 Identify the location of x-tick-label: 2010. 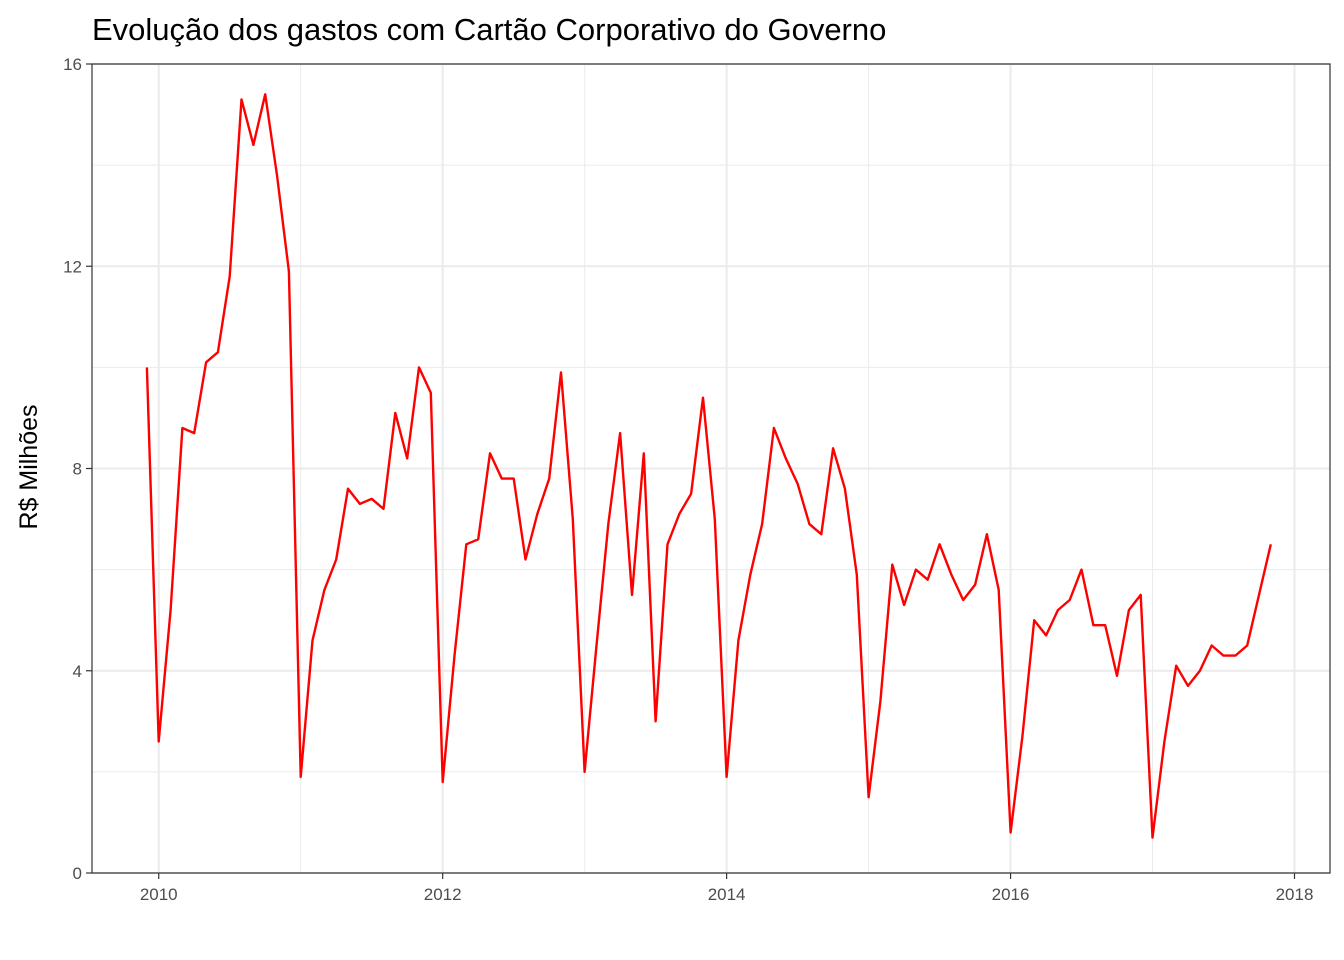
(159, 894).